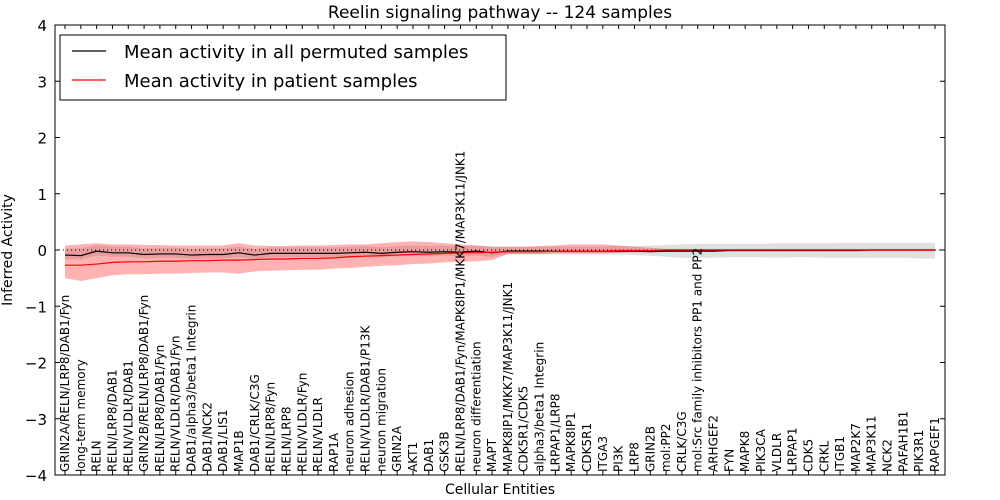 This screenshot has width=1000, height=500. What do you see at coordinates (777, 452) in the screenshot?
I see `category-label: VLDLR` at bounding box center [777, 452].